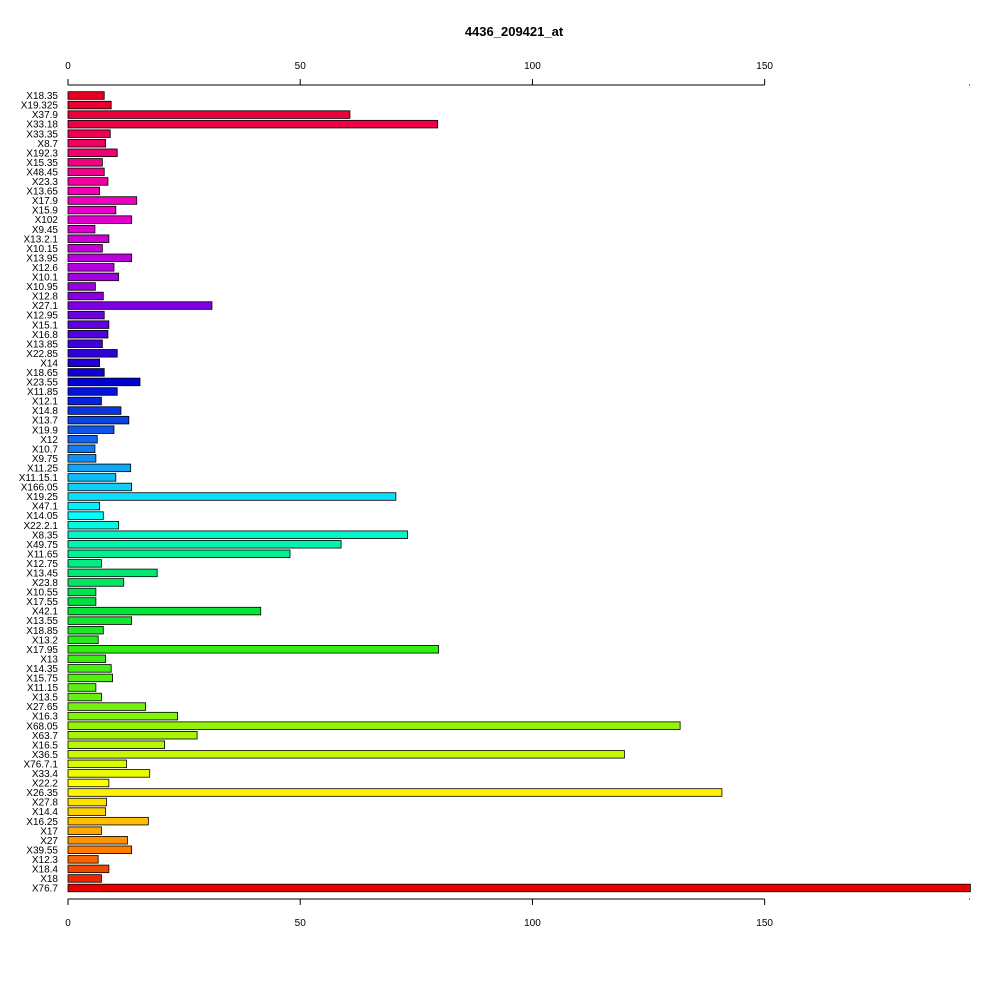  I want to click on category-label: X68.05, so click(42, 726).